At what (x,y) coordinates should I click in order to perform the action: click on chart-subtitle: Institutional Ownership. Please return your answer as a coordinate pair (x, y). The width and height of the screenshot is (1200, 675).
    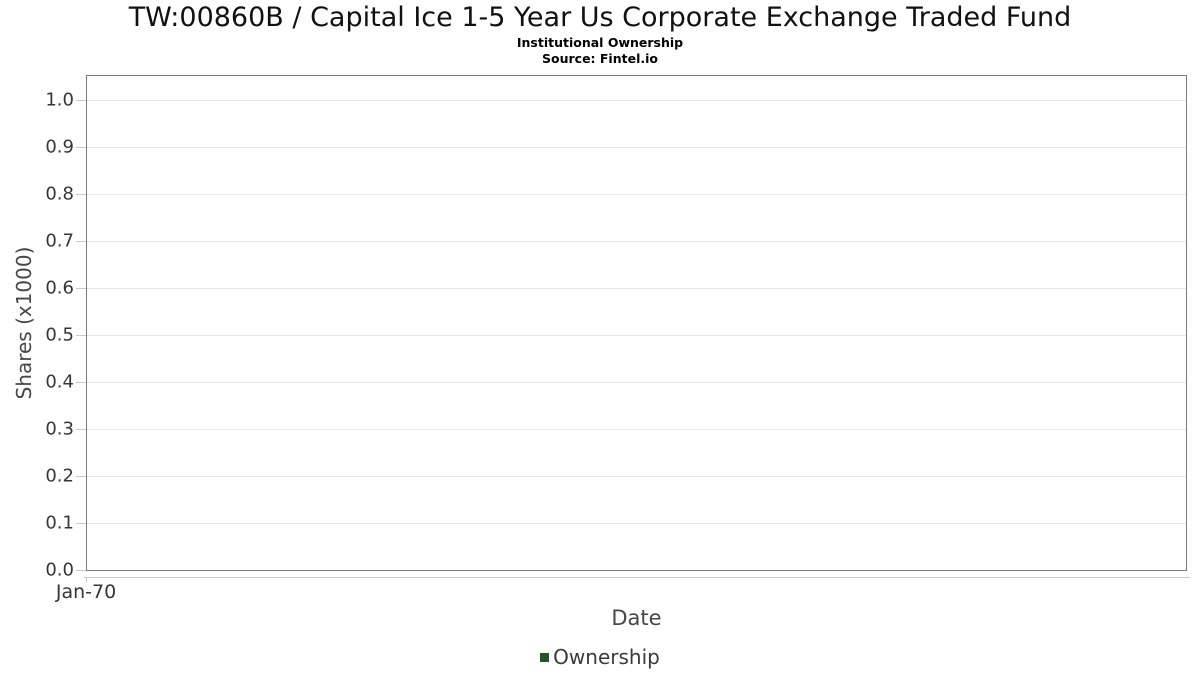
    Looking at the image, I should click on (600, 42).